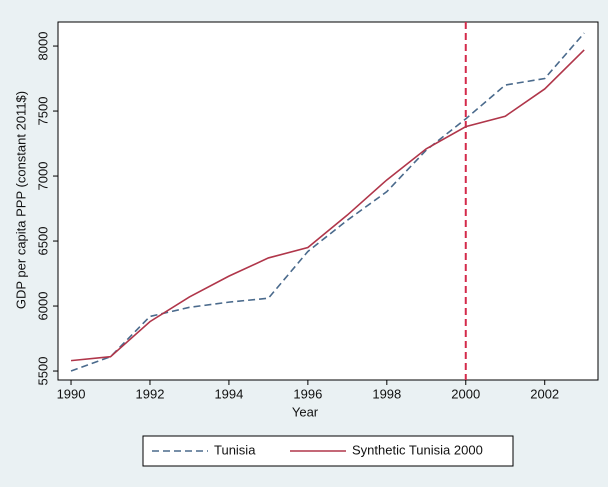  What do you see at coordinates (228, 393) in the screenshot?
I see `x-tick-label: 1994` at bounding box center [228, 393].